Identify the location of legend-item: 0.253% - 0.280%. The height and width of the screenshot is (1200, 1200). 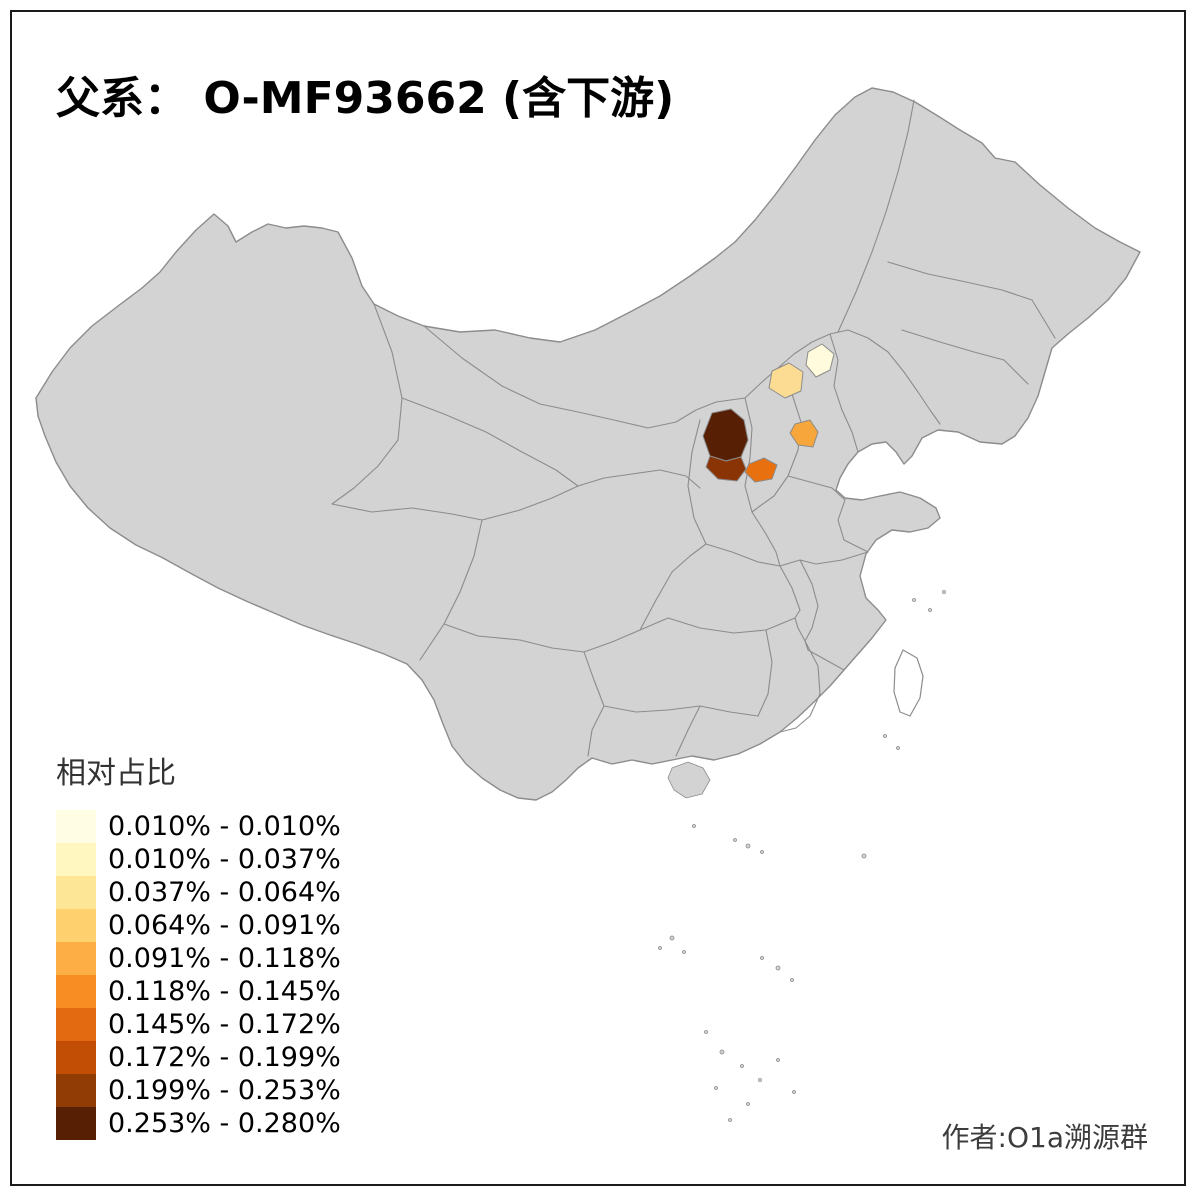
(198, 1123).